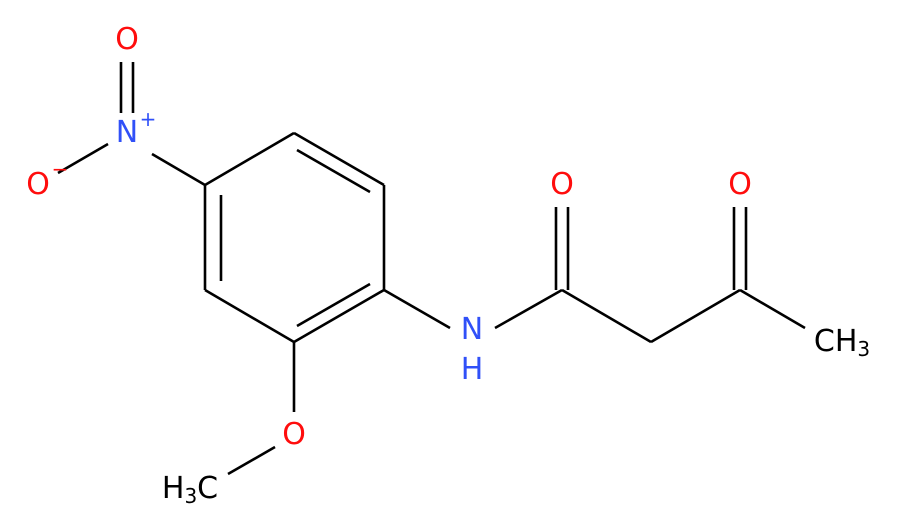 The image size is (899, 526). What do you see at coordinates (60, 169) in the screenshot?
I see `charge-label: −` at bounding box center [60, 169].